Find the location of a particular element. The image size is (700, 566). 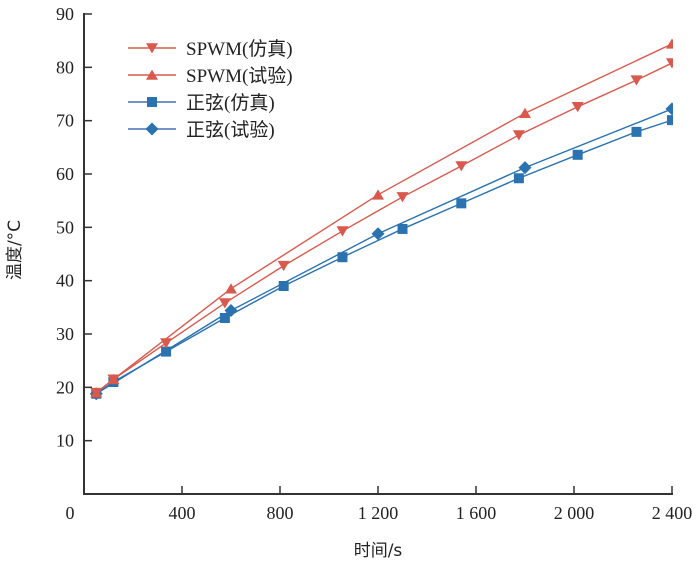

x-tick-label: 400 is located at coordinates (182, 513).